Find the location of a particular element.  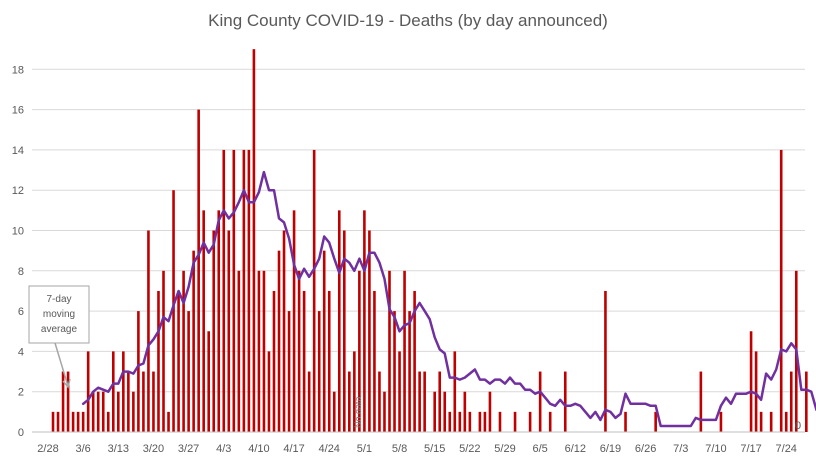

x-tick-label: 3/27 is located at coordinates (188, 449).